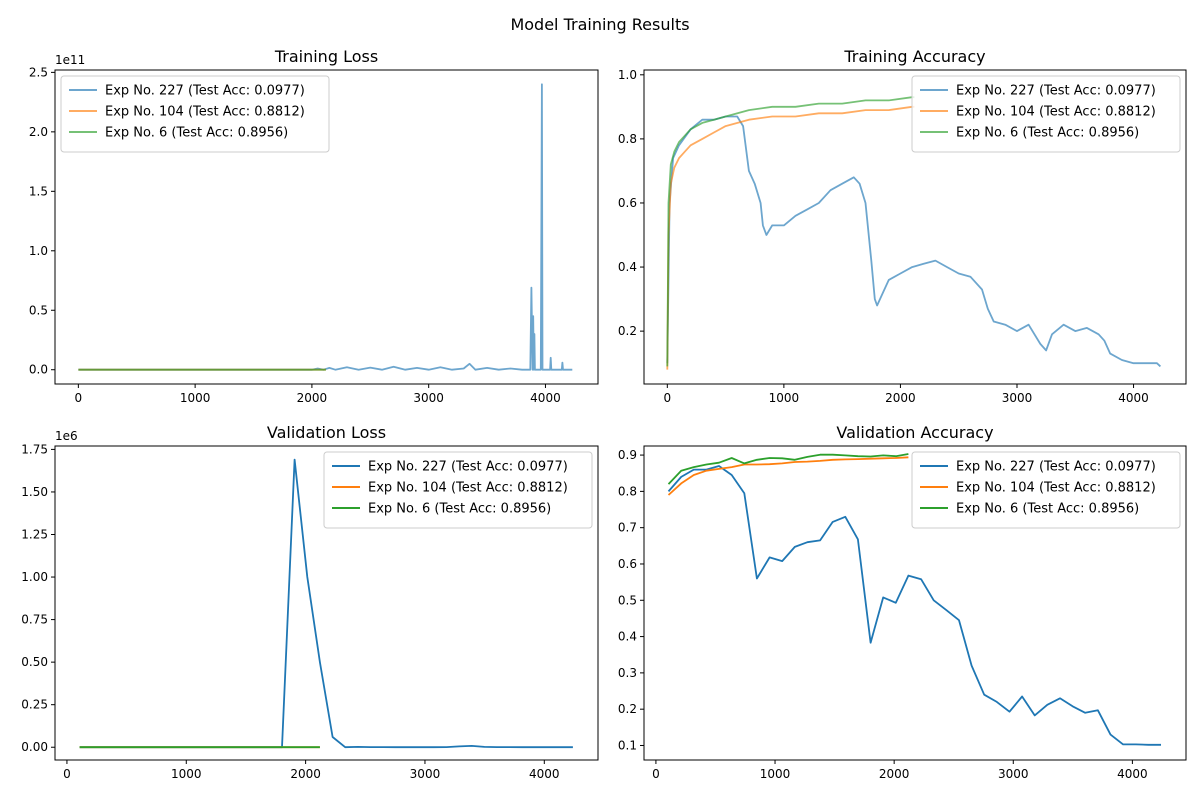  What do you see at coordinates (34, 620) in the screenshot?
I see `y-tick-label: 0.75` at bounding box center [34, 620].